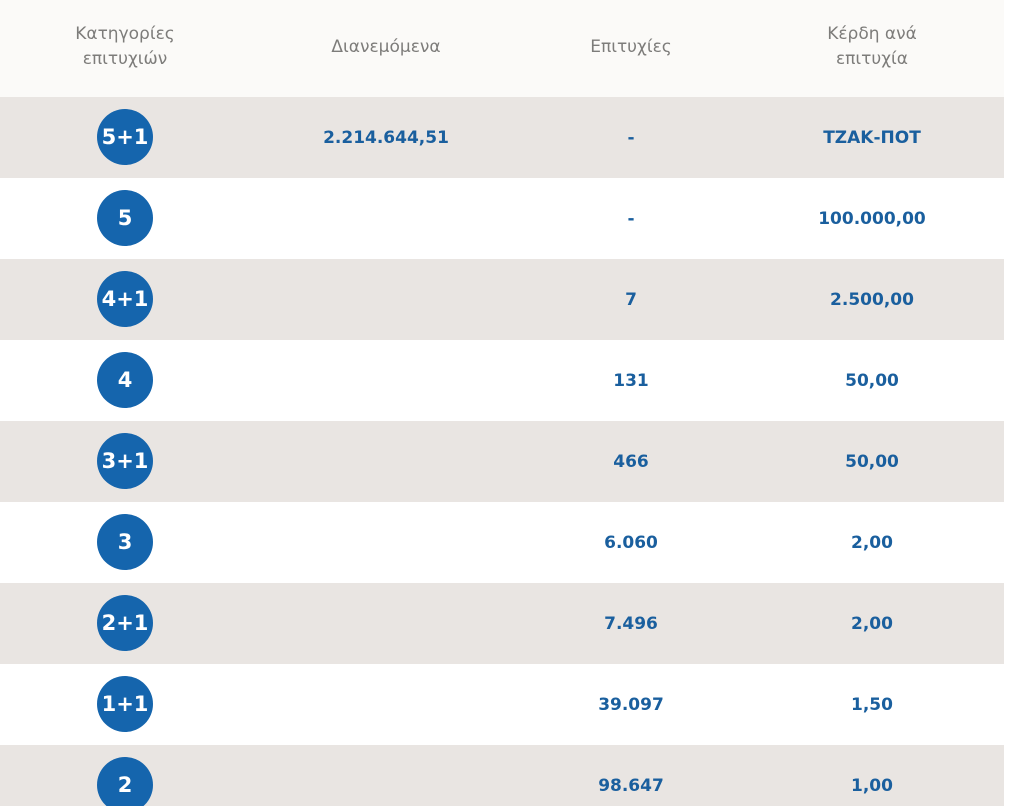 This screenshot has height=806, width=1017. I want to click on table-row: 4 131 50,00, so click(502, 380).